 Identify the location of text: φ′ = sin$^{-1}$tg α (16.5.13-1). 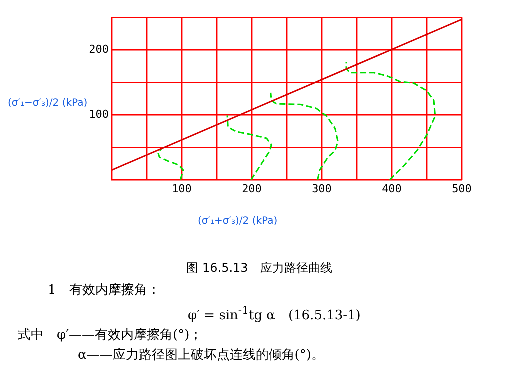
(274, 314).